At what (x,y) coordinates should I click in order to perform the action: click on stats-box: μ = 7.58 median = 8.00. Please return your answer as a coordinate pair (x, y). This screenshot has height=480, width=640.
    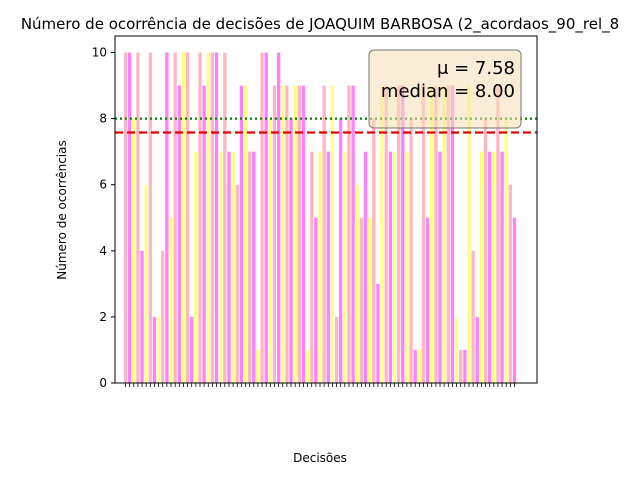
    Looking at the image, I should click on (445, 89).